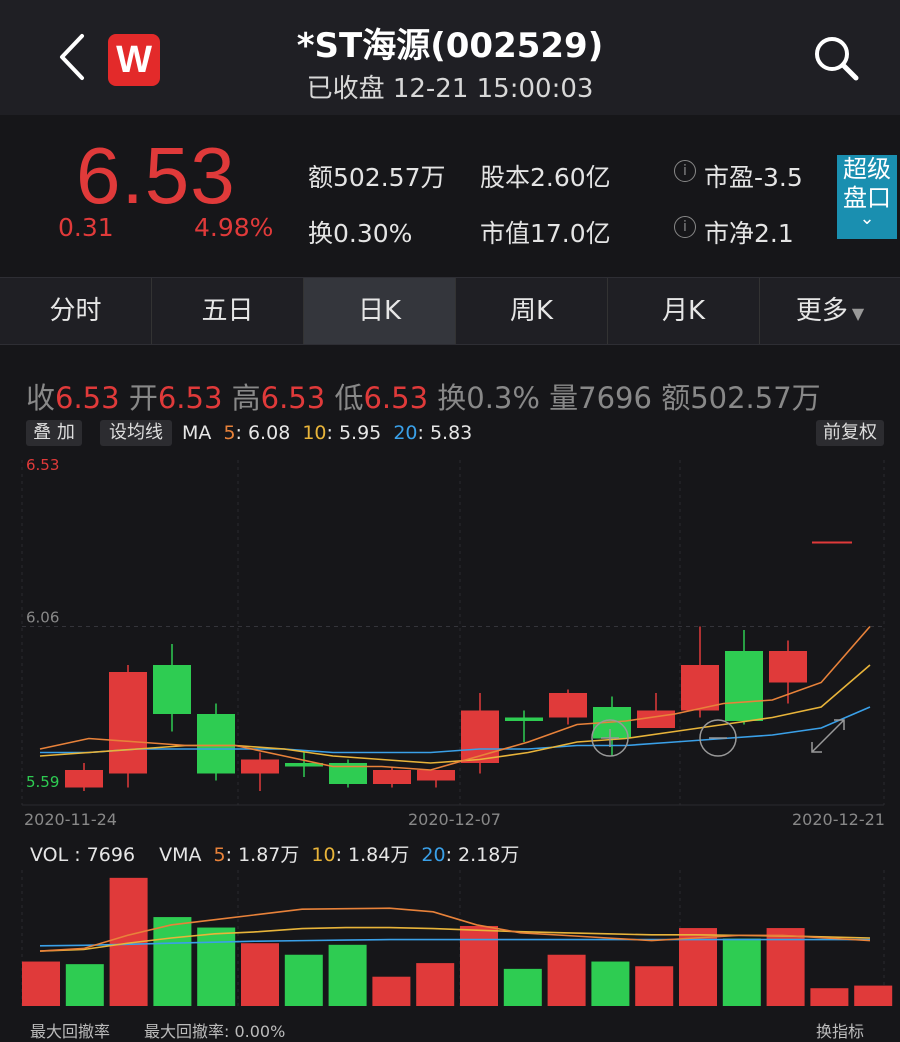  What do you see at coordinates (858, 313) in the screenshot?
I see `caret-down-icon: ▼` at bounding box center [858, 313].